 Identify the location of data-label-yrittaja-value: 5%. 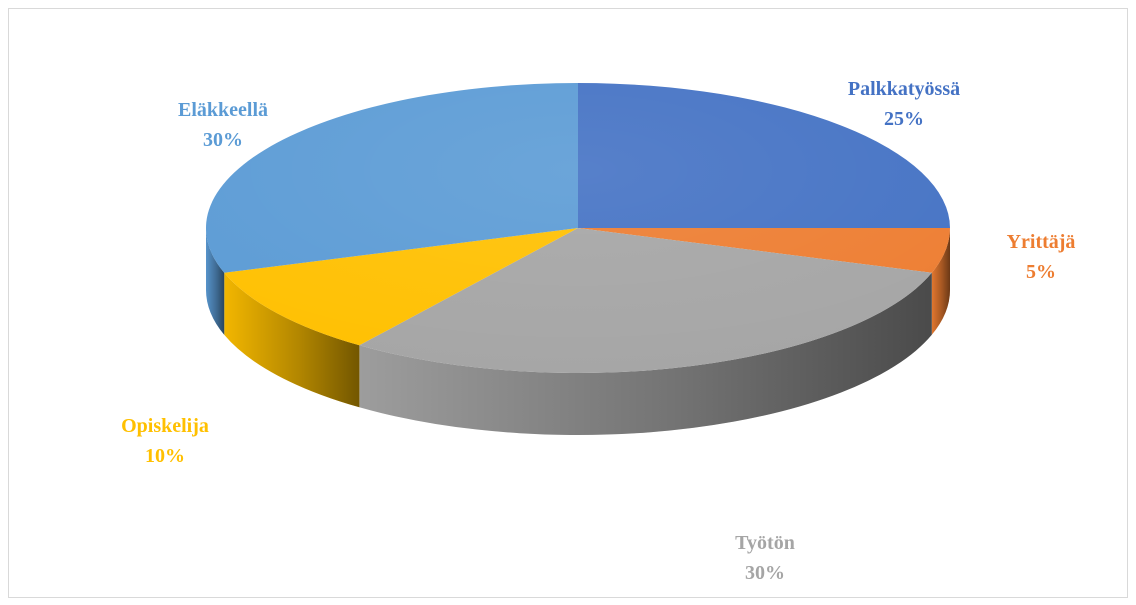
(1041, 272).